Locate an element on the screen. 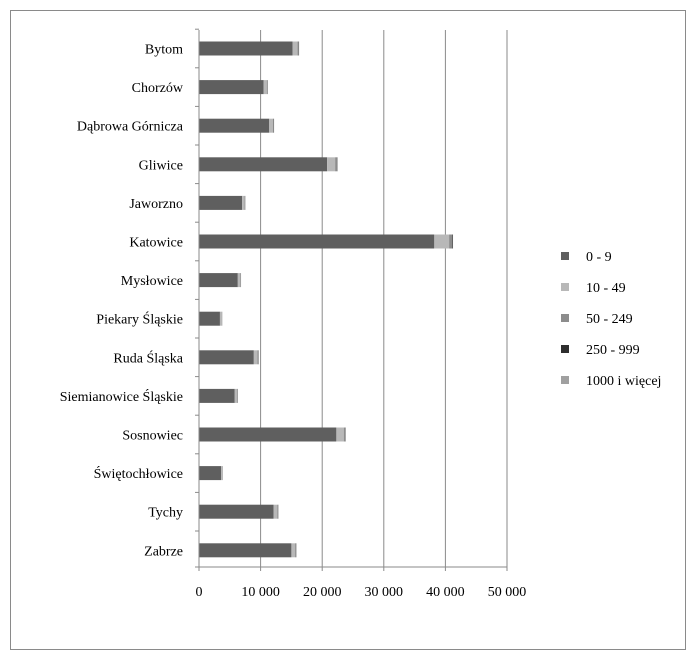 The image size is (694, 650). category-label: Bytom is located at coordinates (164, 50).